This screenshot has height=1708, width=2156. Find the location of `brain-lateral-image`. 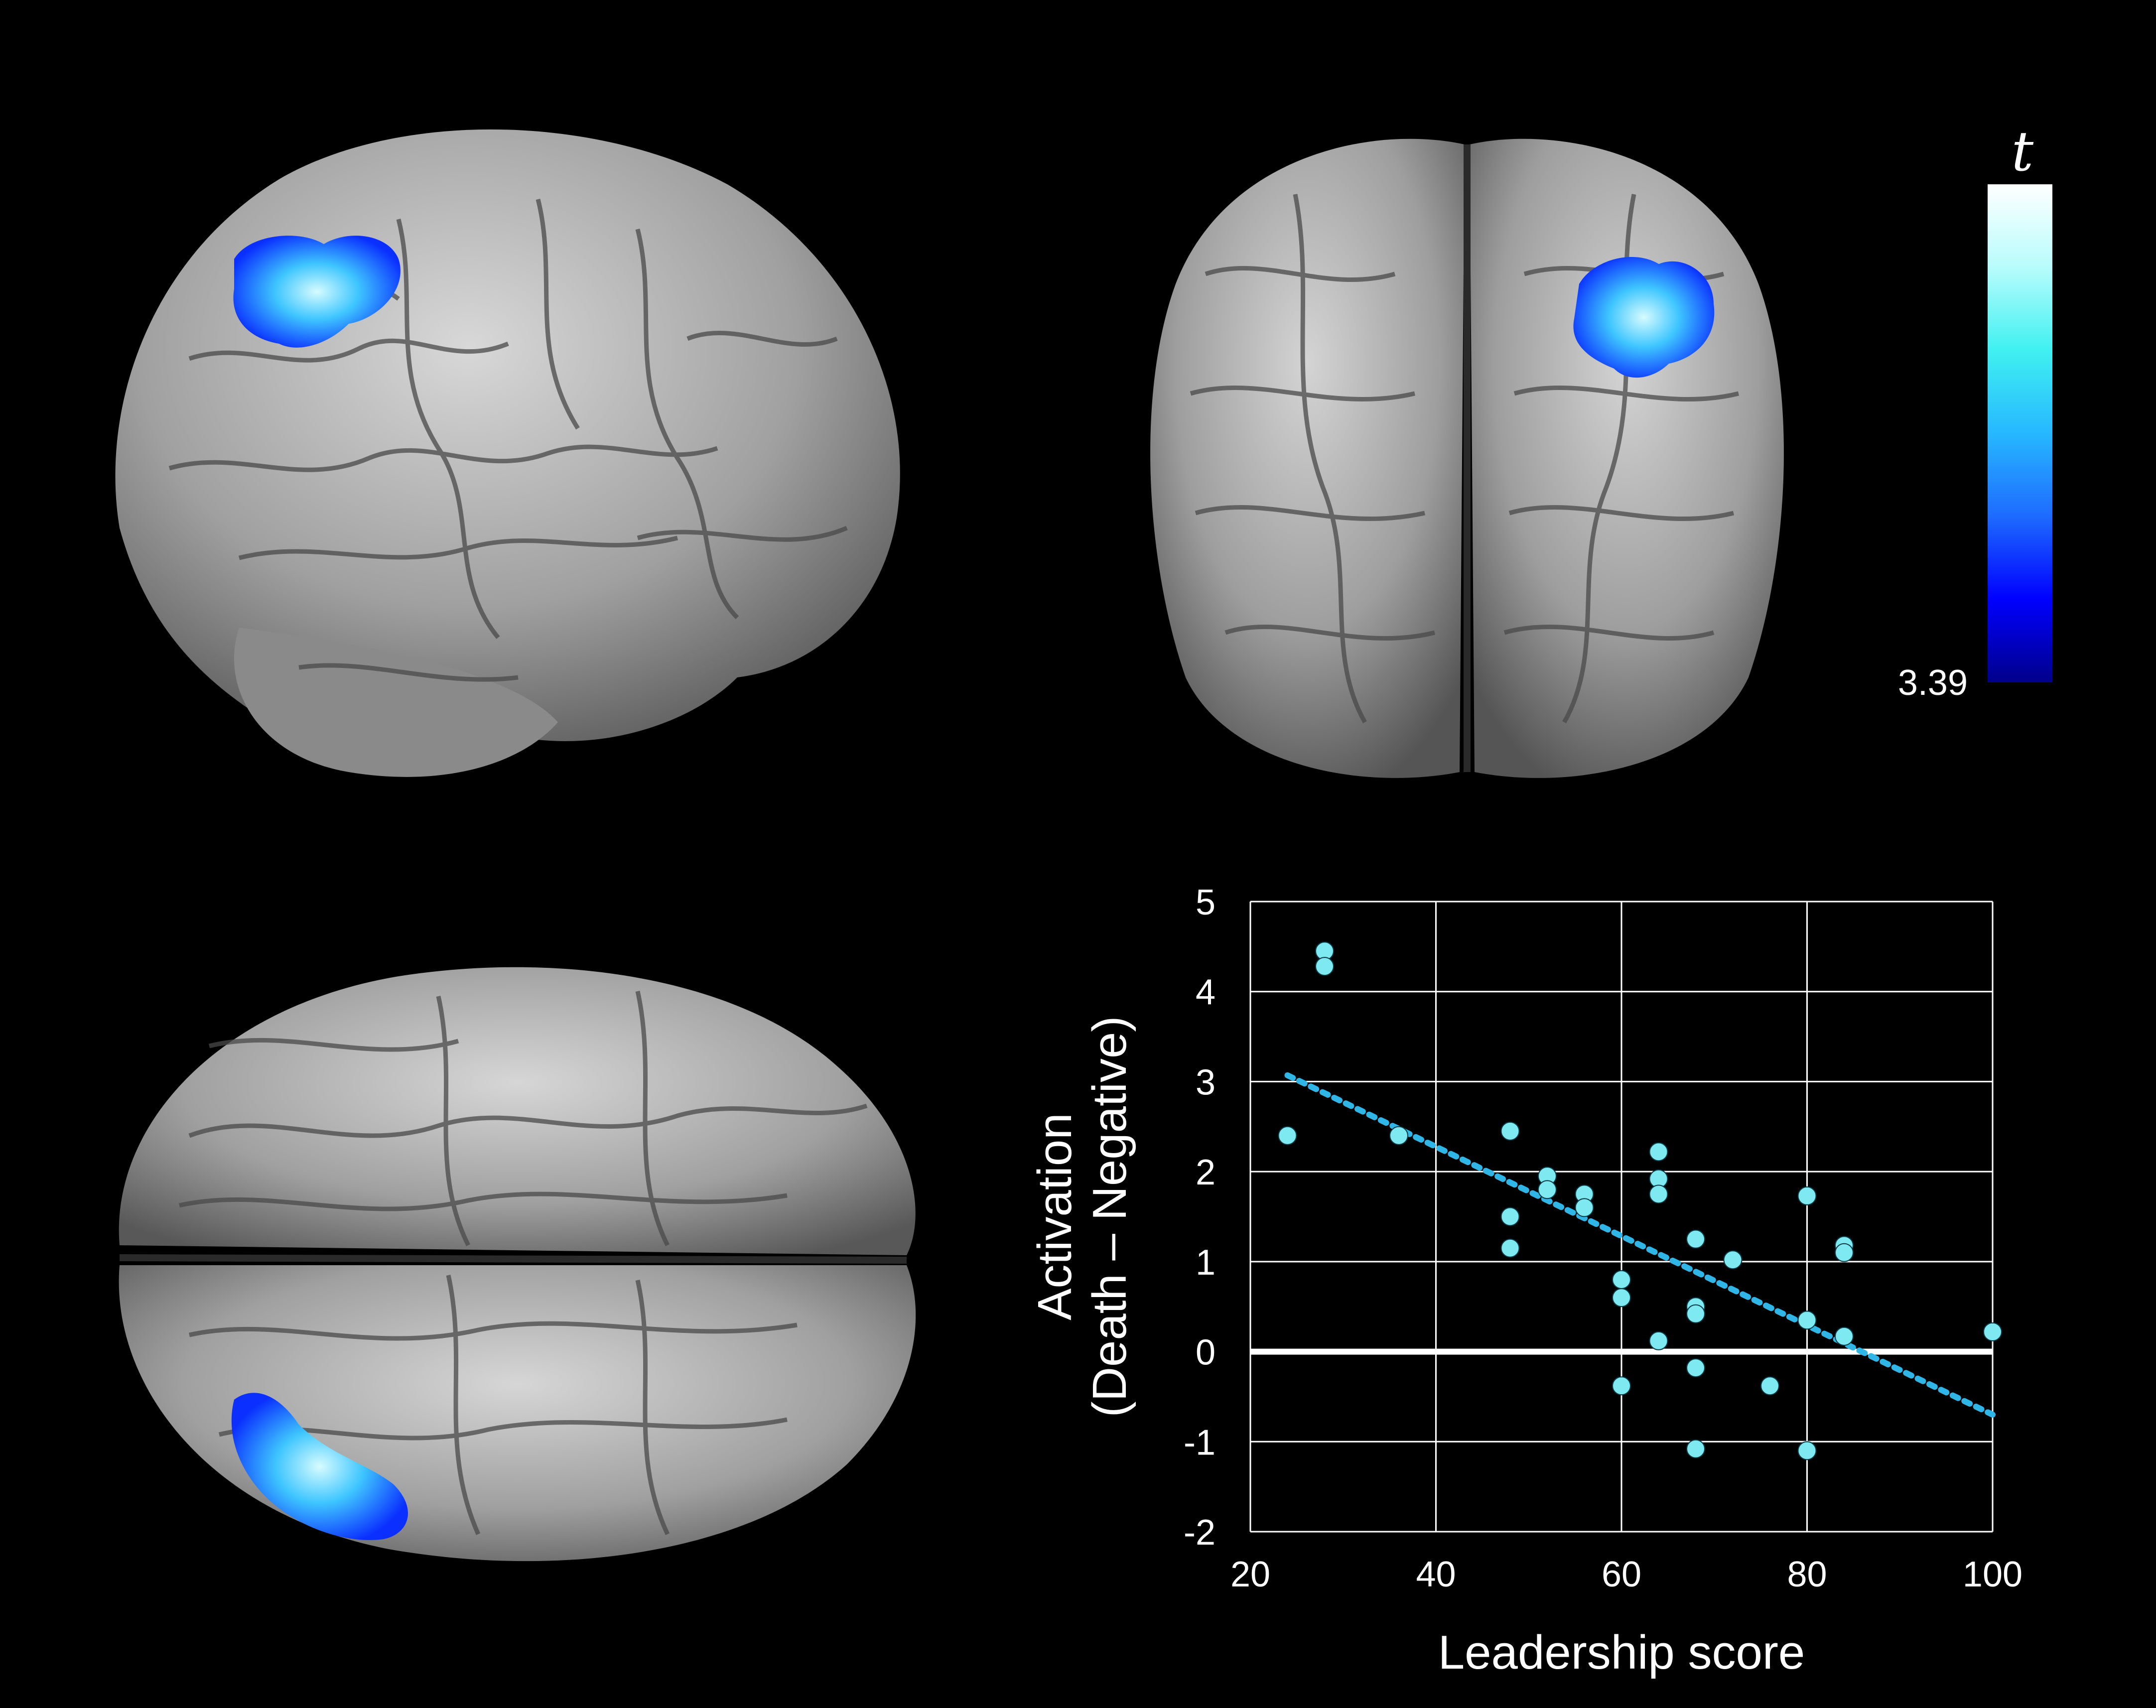

brain-lateral-image is located at coordinates (508, 453).